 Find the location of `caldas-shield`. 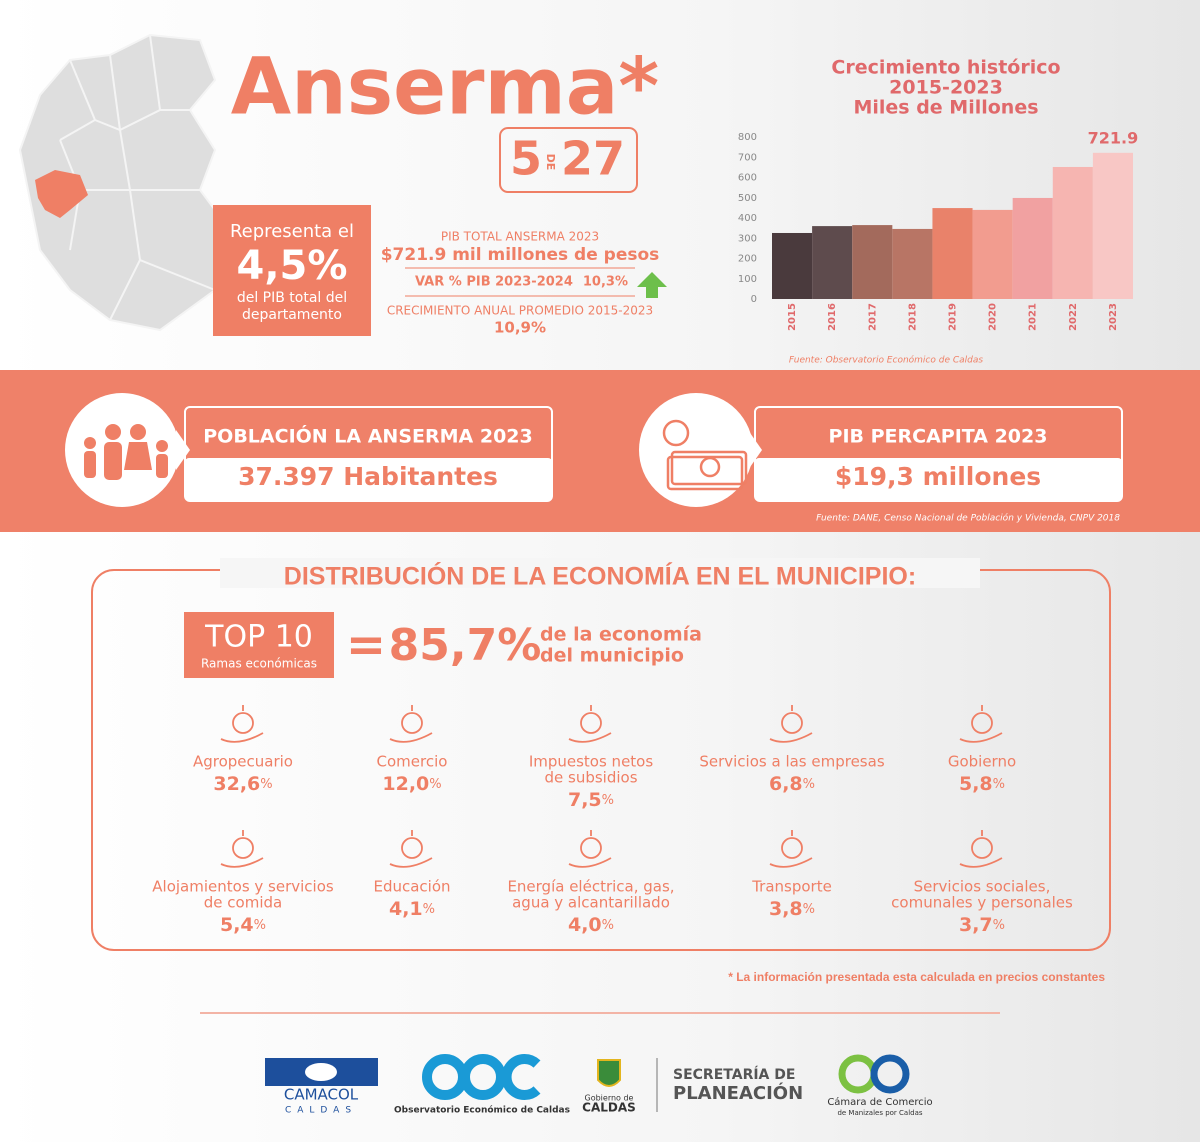

caldas-shield is located at coordinates (609, 1073).